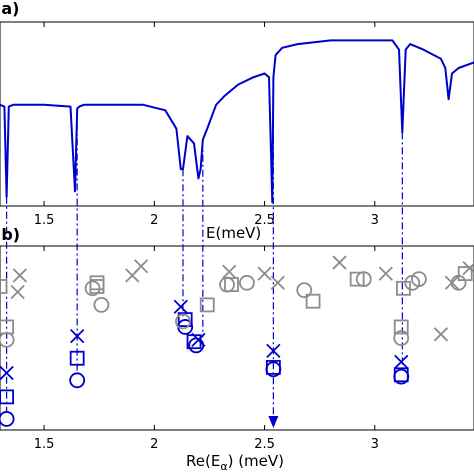 The width and height of the screenshot is (474, 474). Describe the element at coordinates (273, 422) in the screenshot. I see `connector-arrowhead` at that location.